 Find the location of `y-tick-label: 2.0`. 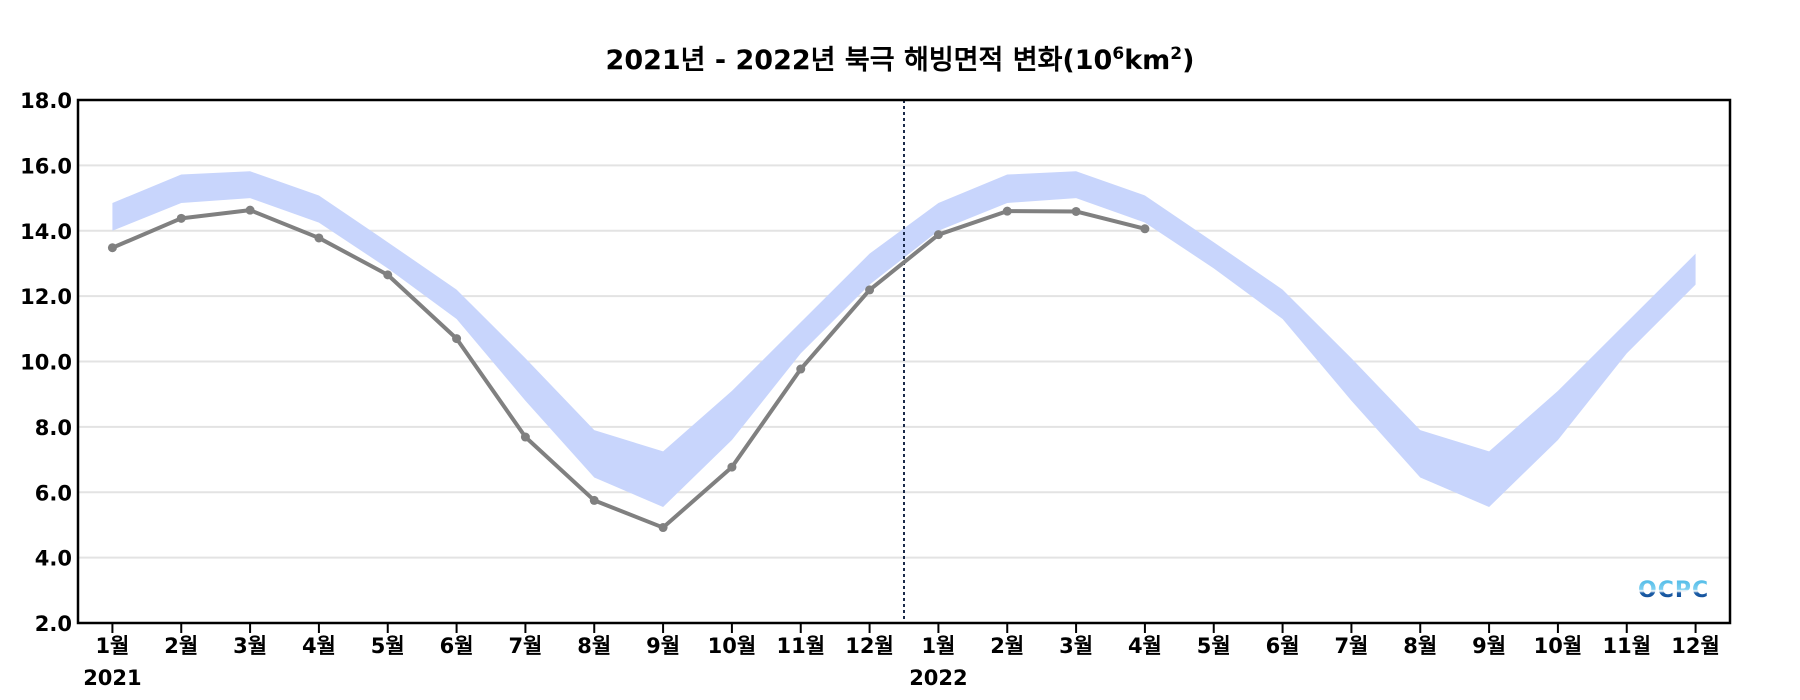

y-tick-label: 2.0 is located at coordinates (53, 624).